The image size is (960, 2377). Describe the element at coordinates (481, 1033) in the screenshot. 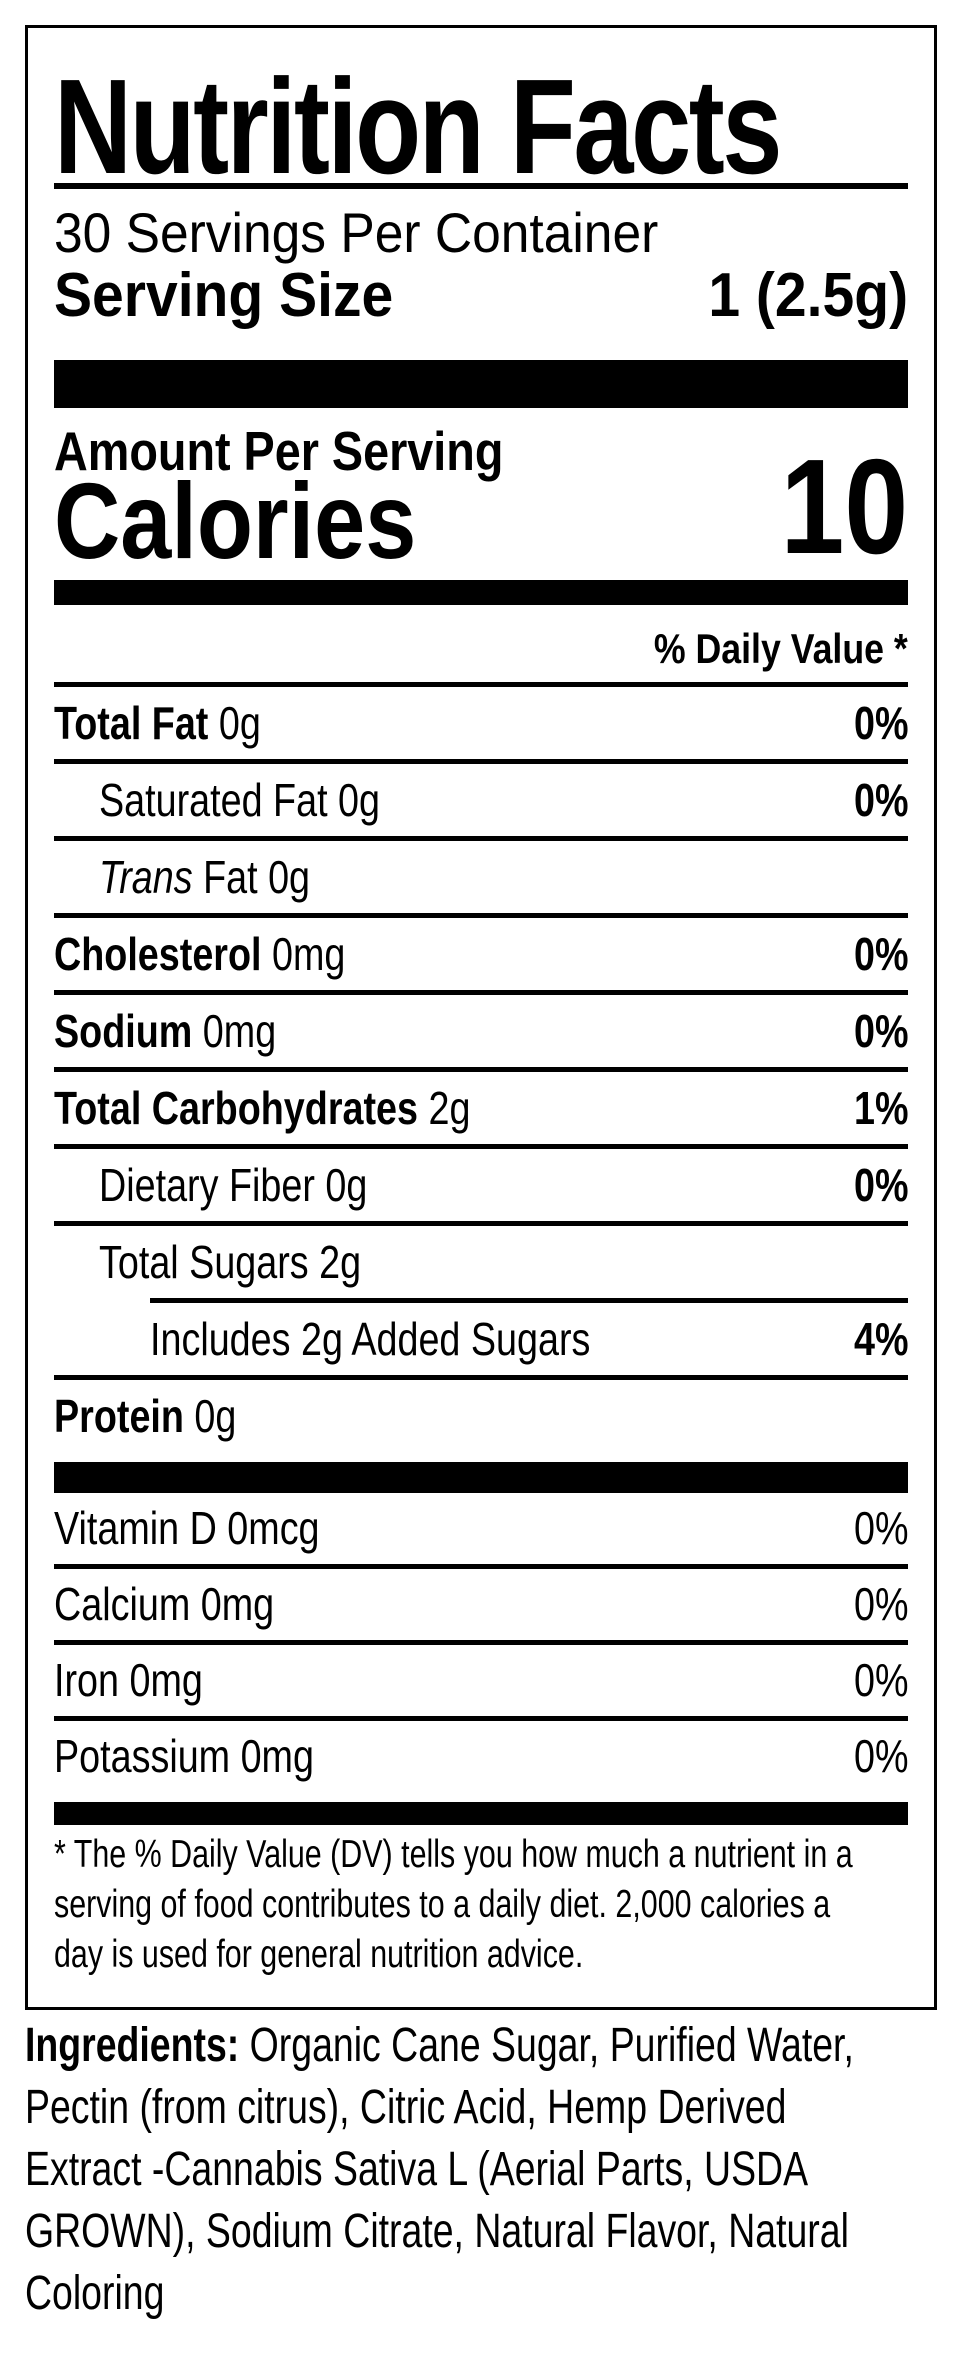

I see `nutrient-row: Sodium 0mg 0%` at that location.